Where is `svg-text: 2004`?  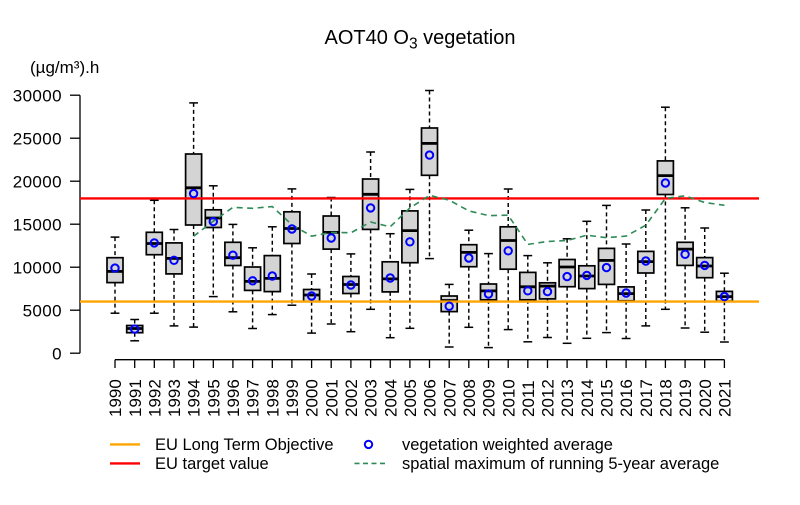
svg-text: 2004 is located at coordinates (390, 398).